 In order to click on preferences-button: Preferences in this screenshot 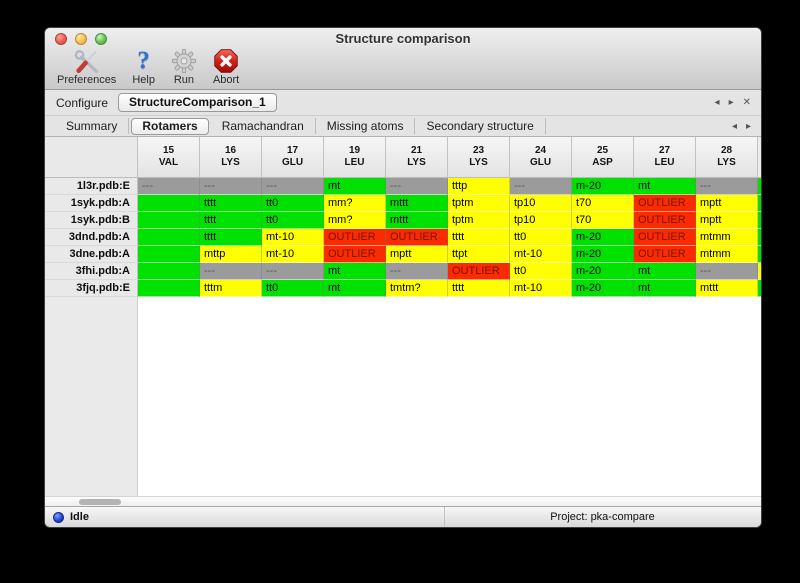, I will do `click(86, 67)`.